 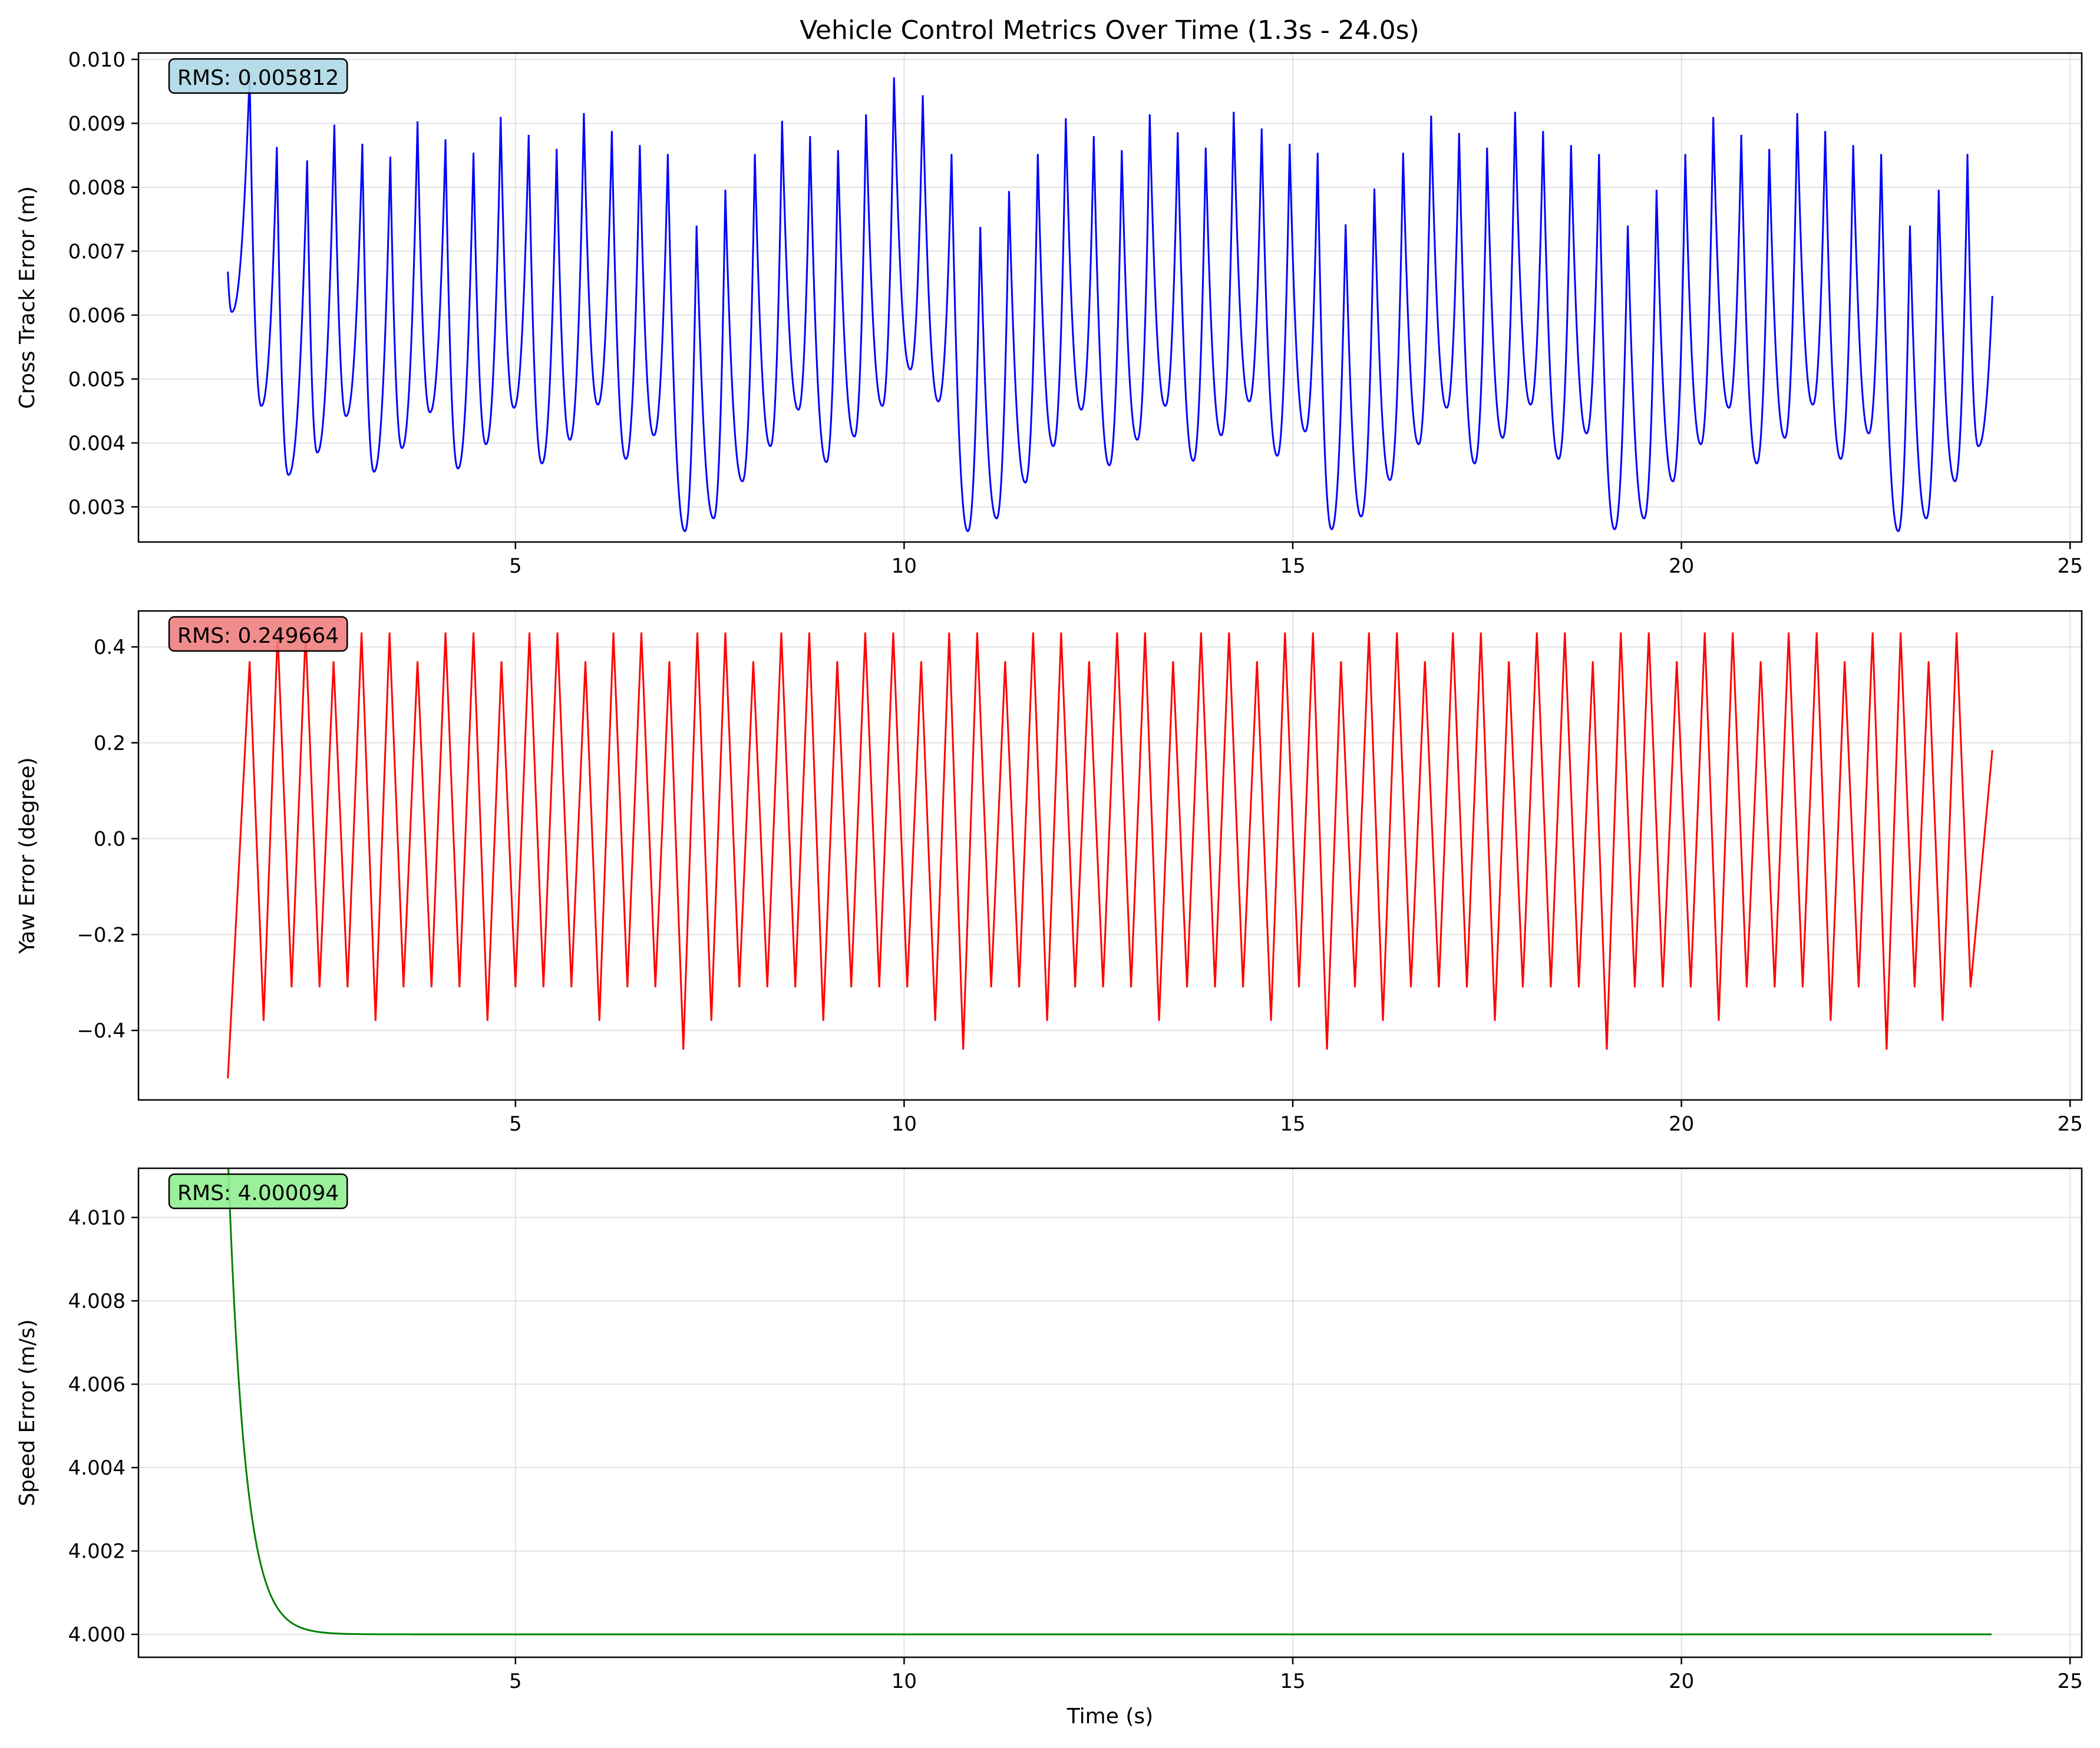 What do you see at coordinates (97, 1385) in the screenshot?
I see `y-tick-label: 4.006` at bounding box center [97, 1385].